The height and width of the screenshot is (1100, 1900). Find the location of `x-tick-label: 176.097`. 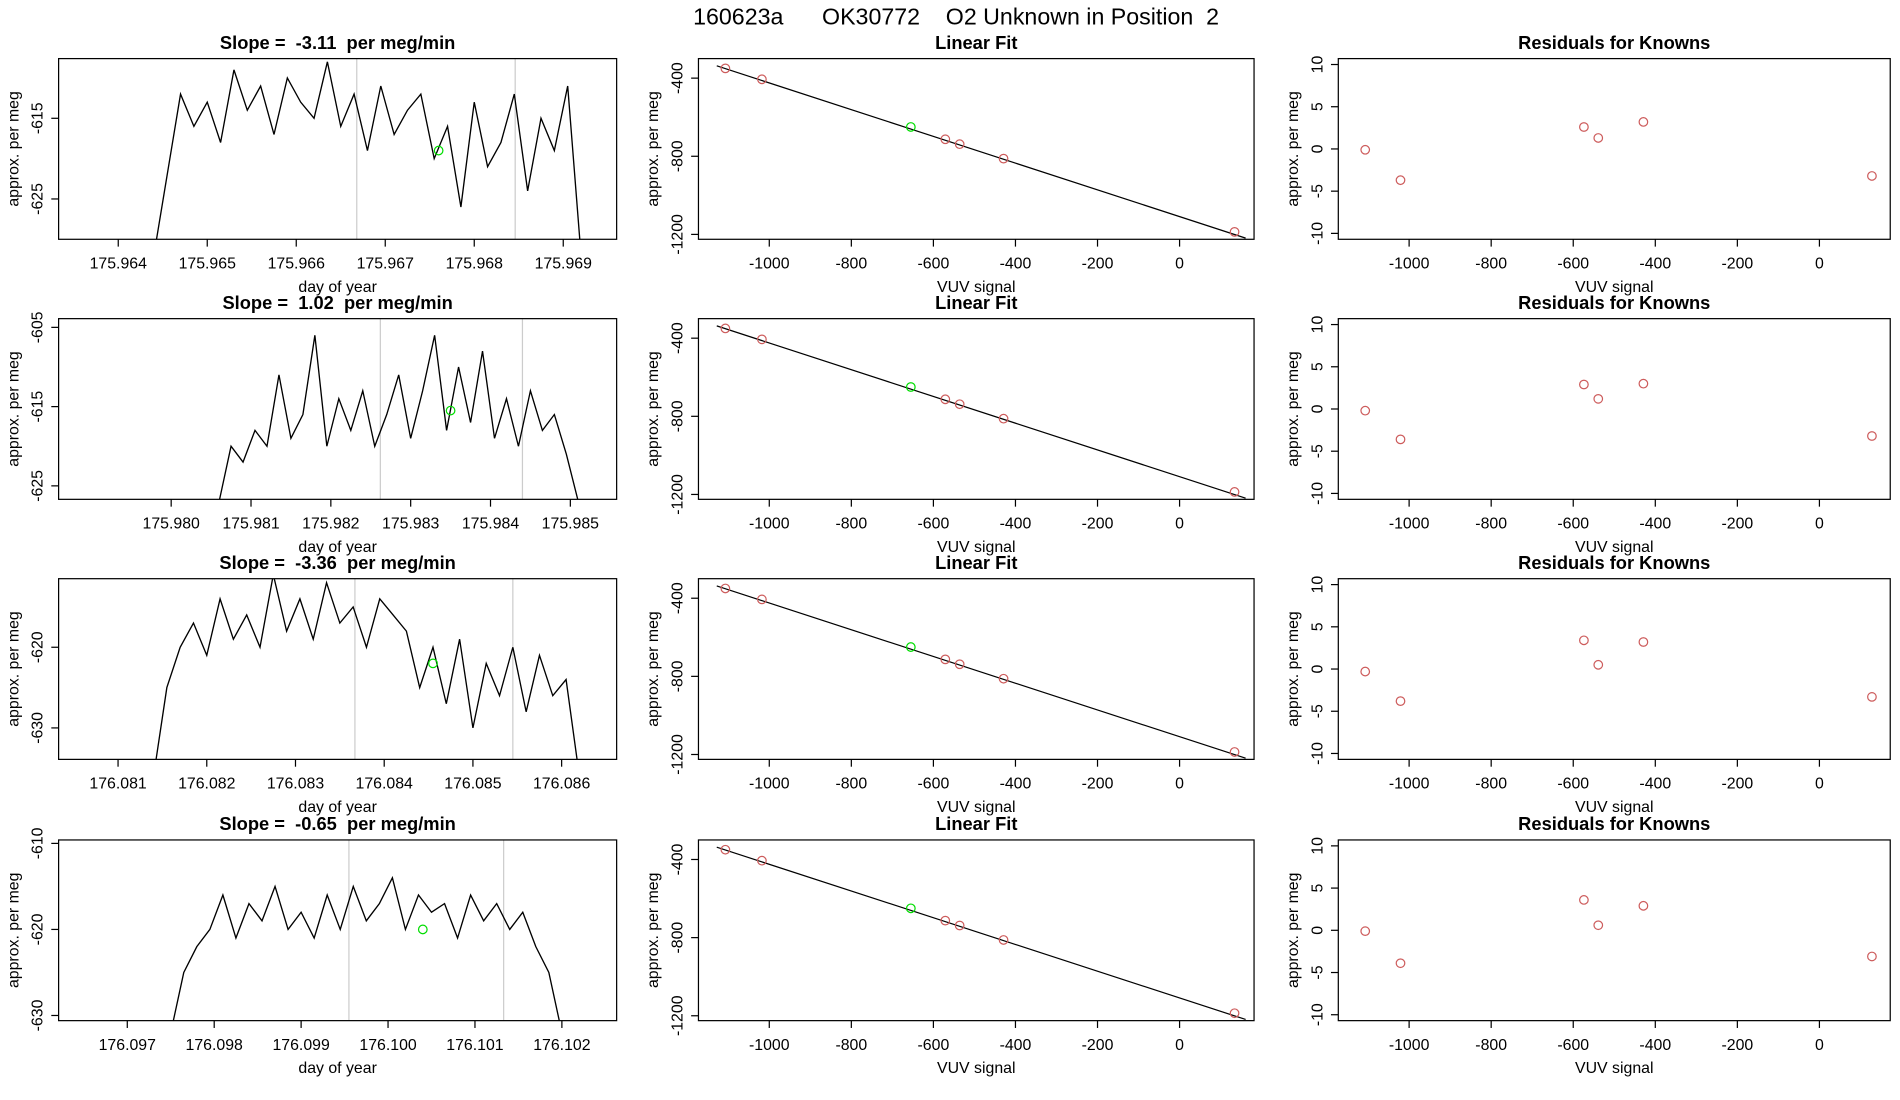

x-tick-label: 176.097 is located at coordinates (128, 1045).